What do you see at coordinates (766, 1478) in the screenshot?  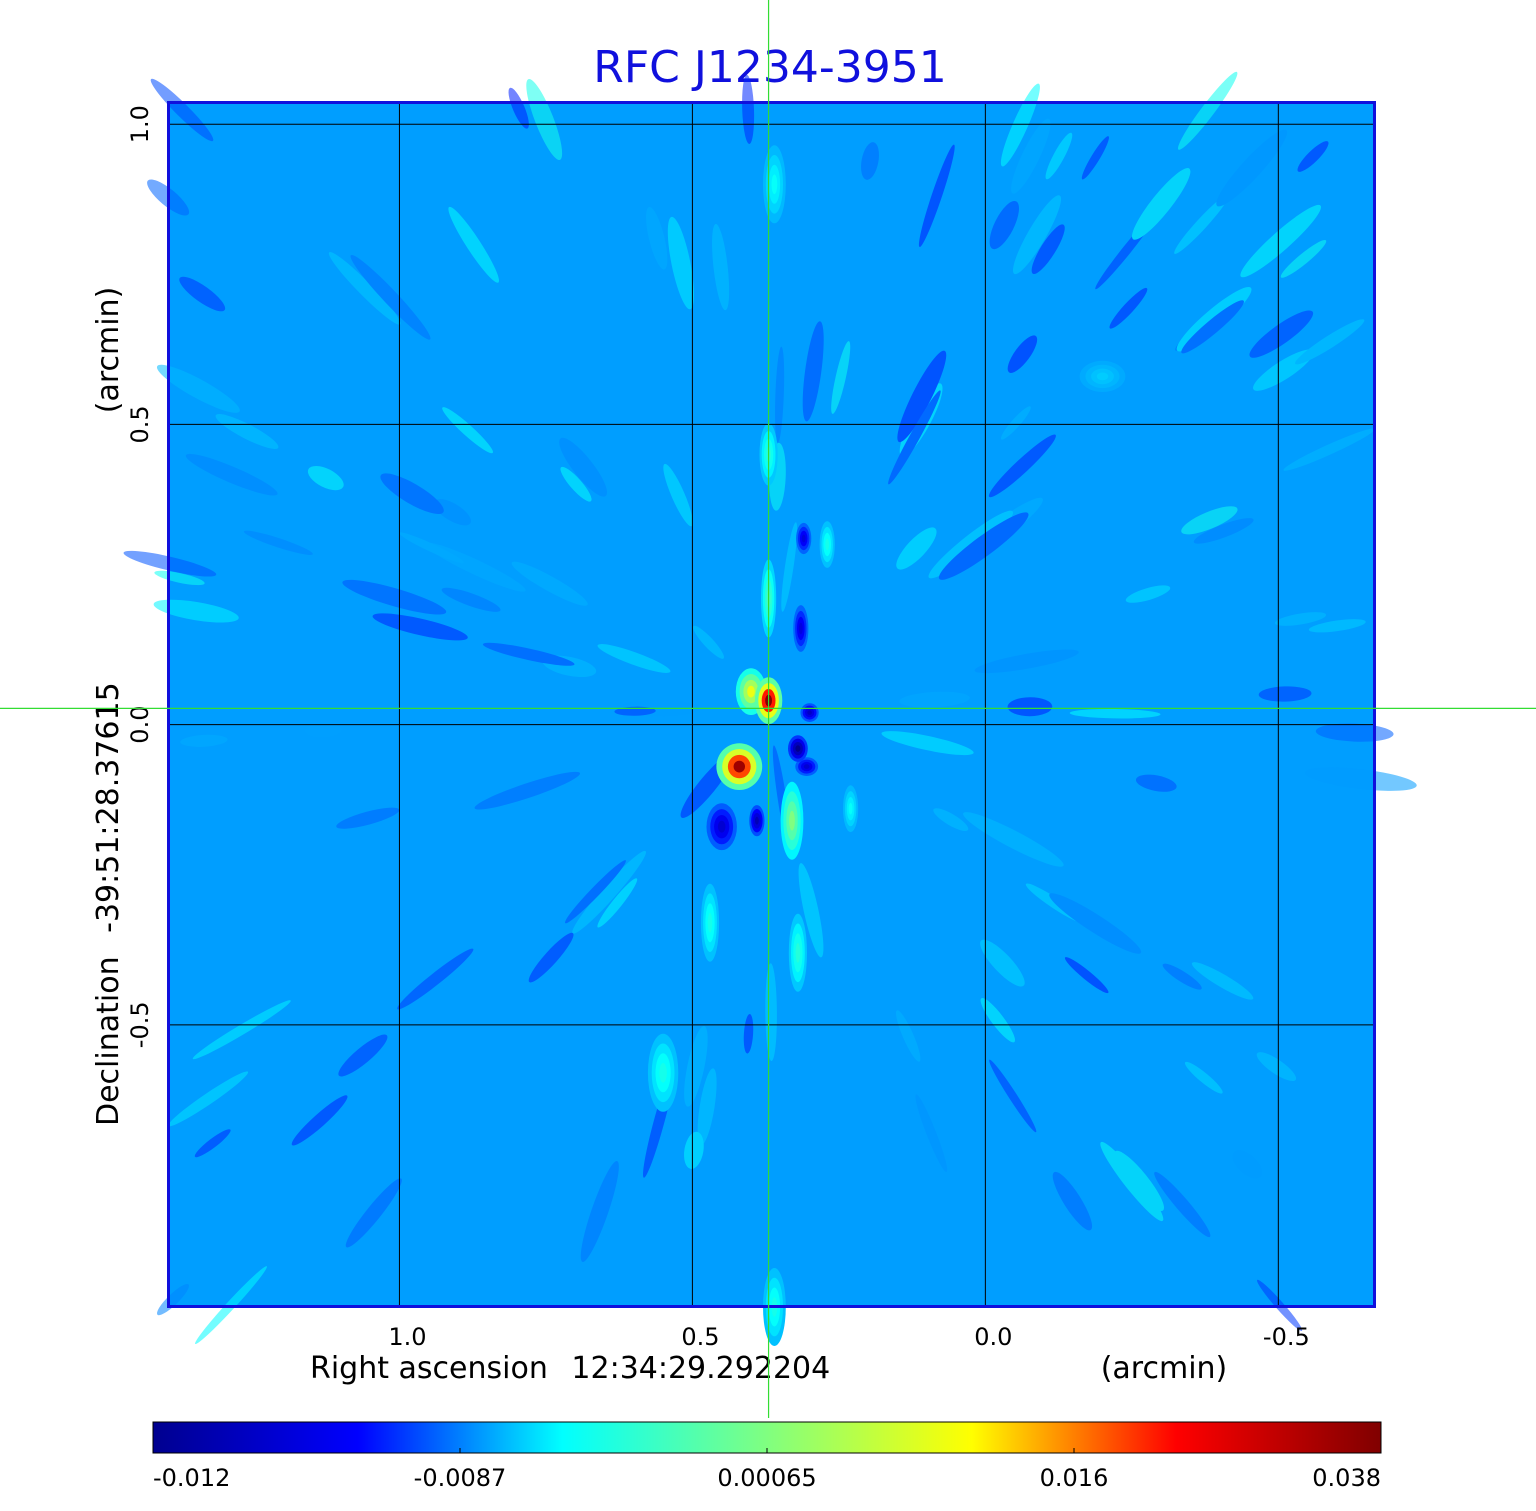 I see `colorbar-tick-label: 0.00065` at bounding box center [766, 1478].